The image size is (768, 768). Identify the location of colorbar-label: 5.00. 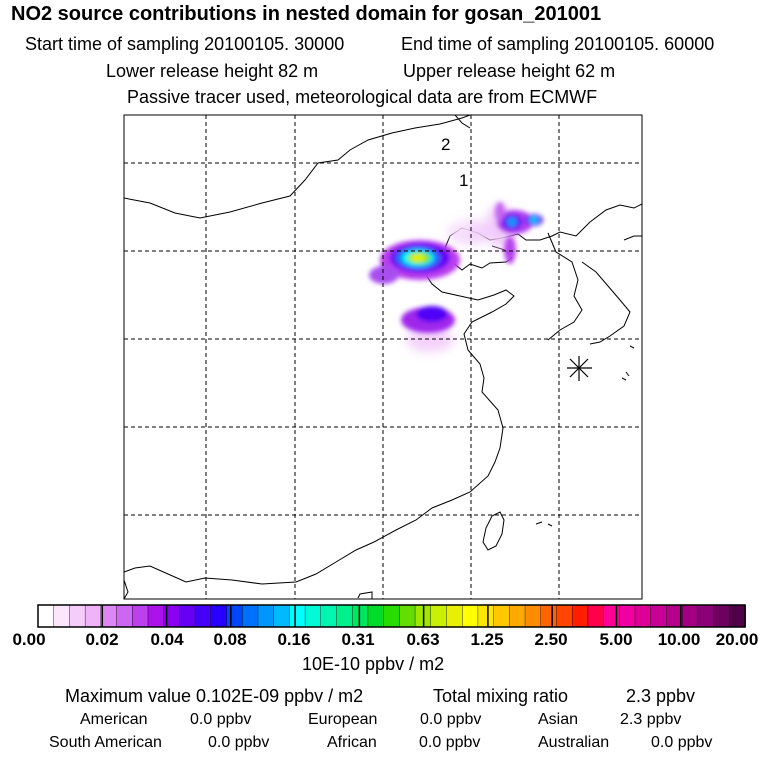
(616, 639).